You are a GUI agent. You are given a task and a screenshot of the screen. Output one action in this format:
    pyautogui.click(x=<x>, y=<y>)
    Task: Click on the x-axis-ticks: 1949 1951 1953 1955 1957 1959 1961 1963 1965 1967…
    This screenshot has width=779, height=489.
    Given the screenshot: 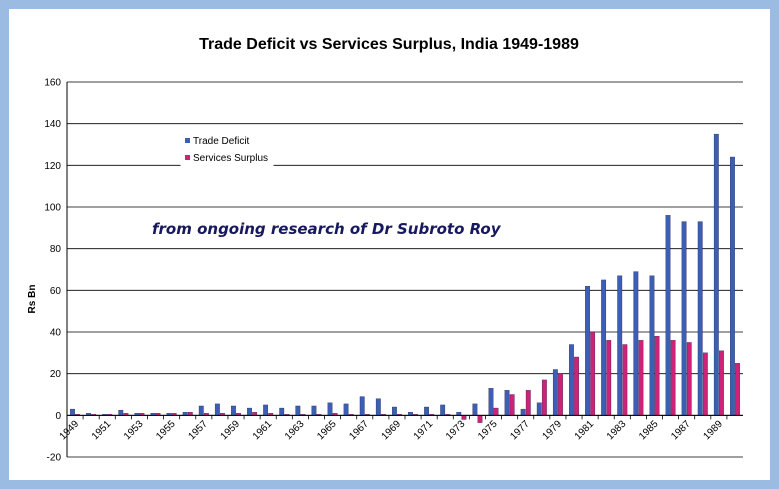 What is the action you would take?
    pyautogui.click(x=393, y=428)
    